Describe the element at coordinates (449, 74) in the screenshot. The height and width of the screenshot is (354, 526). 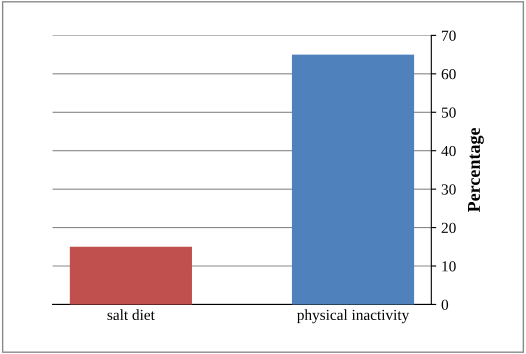
I see `y-tick-label: 60` at that location.